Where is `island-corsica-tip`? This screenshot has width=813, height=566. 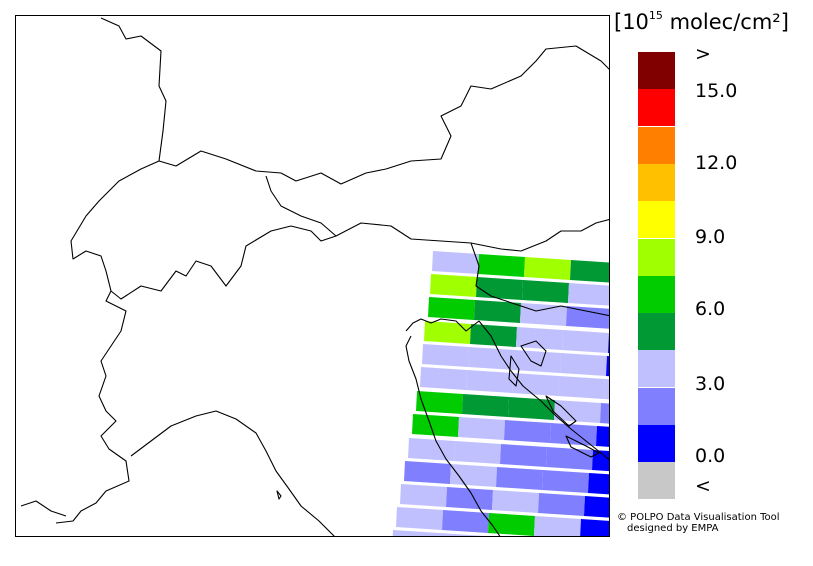
island-corsica-tip is located at coordinates (279, 495).